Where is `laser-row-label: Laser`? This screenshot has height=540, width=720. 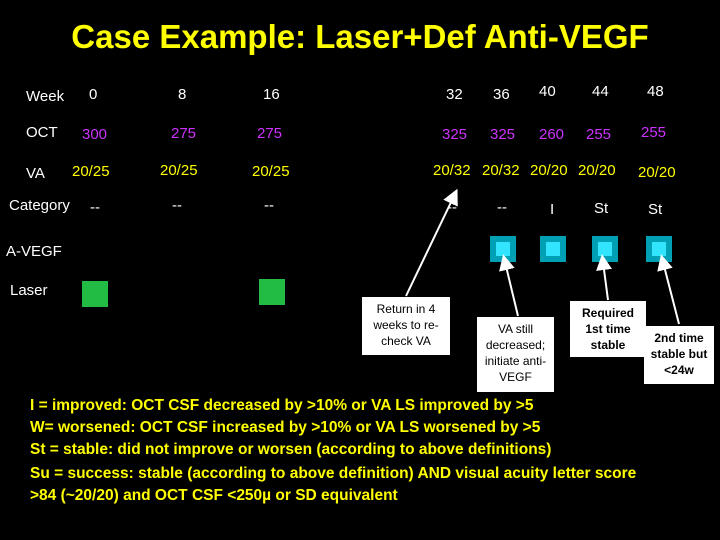 laser-row-label: Laser is located at coordinates (29, 290).